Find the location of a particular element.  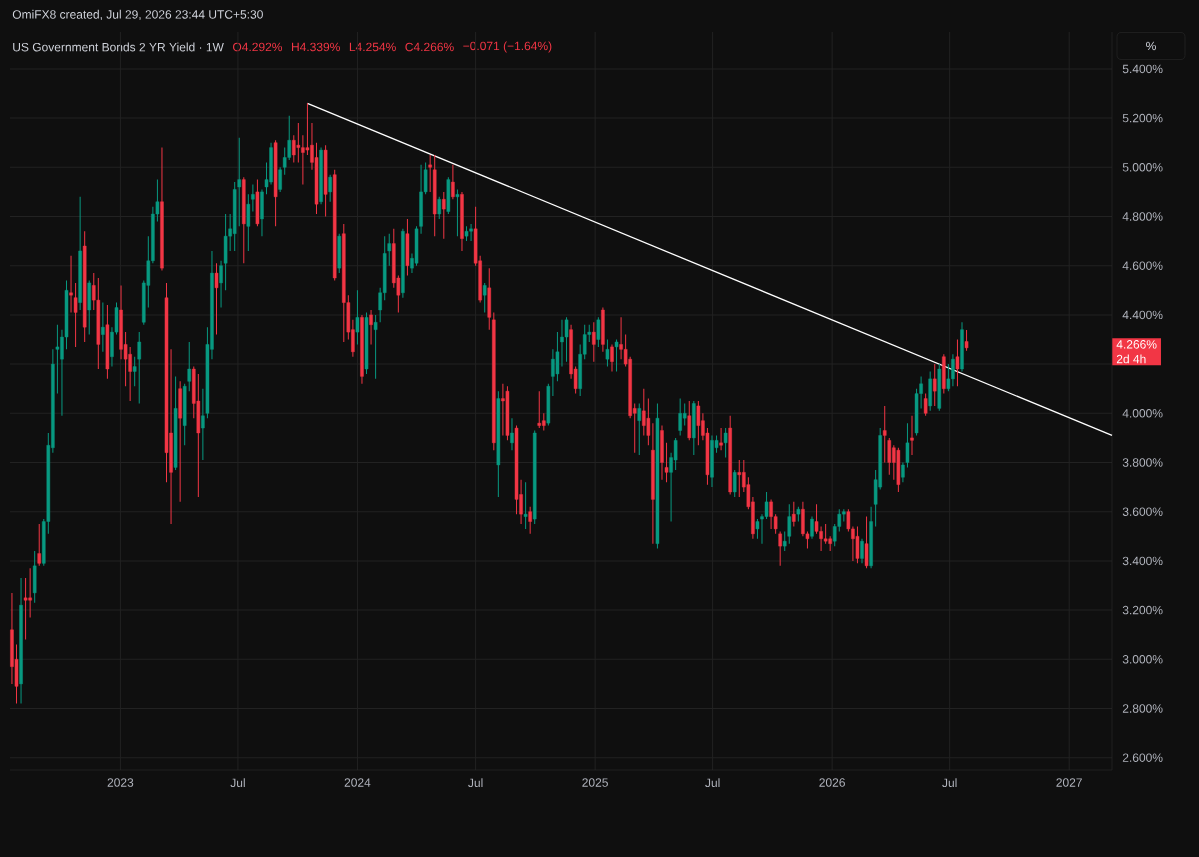

x-tick-label: 2023 is located at coordinates (120, 782).